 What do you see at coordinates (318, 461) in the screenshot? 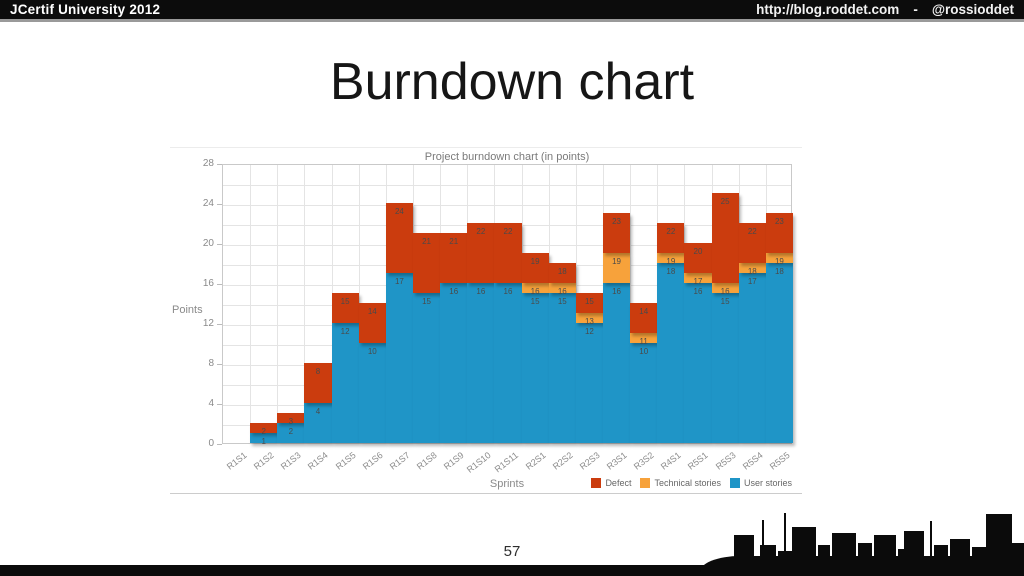
I see `x-tick-label: R1S4` at bounding box center [318, 461].